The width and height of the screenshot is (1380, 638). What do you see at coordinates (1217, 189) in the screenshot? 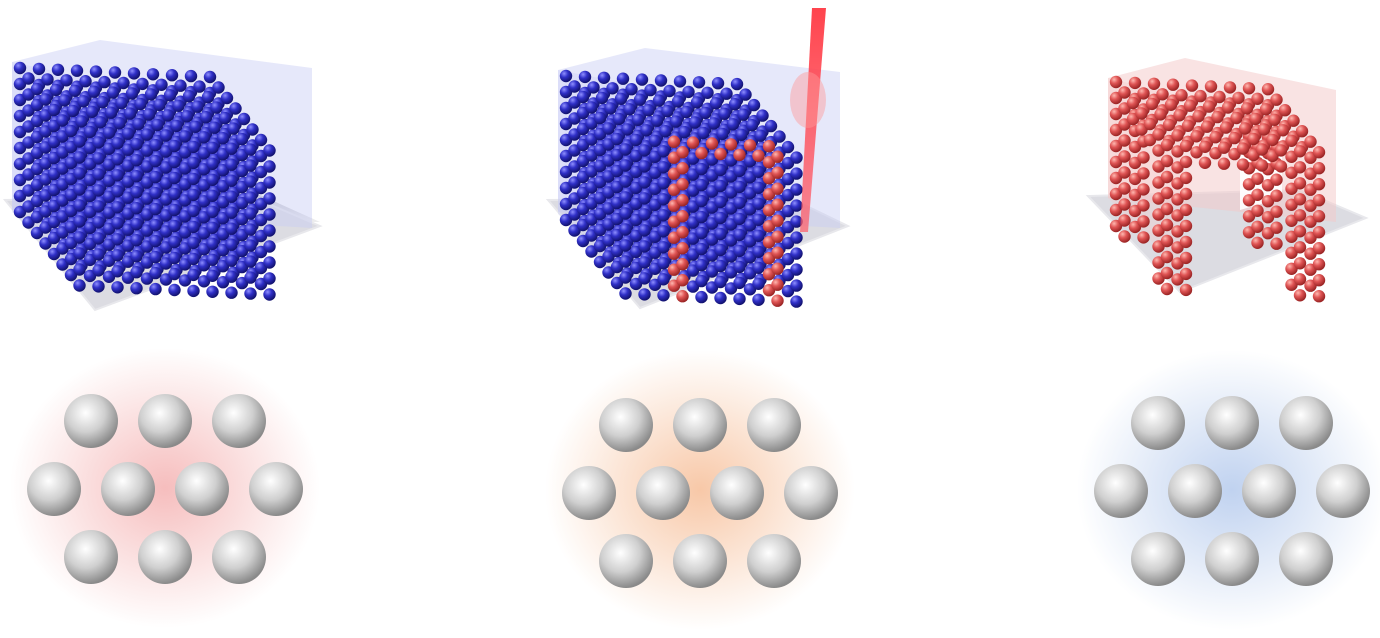
I see `panel-3-particles` at bounding box center [1217, 189].